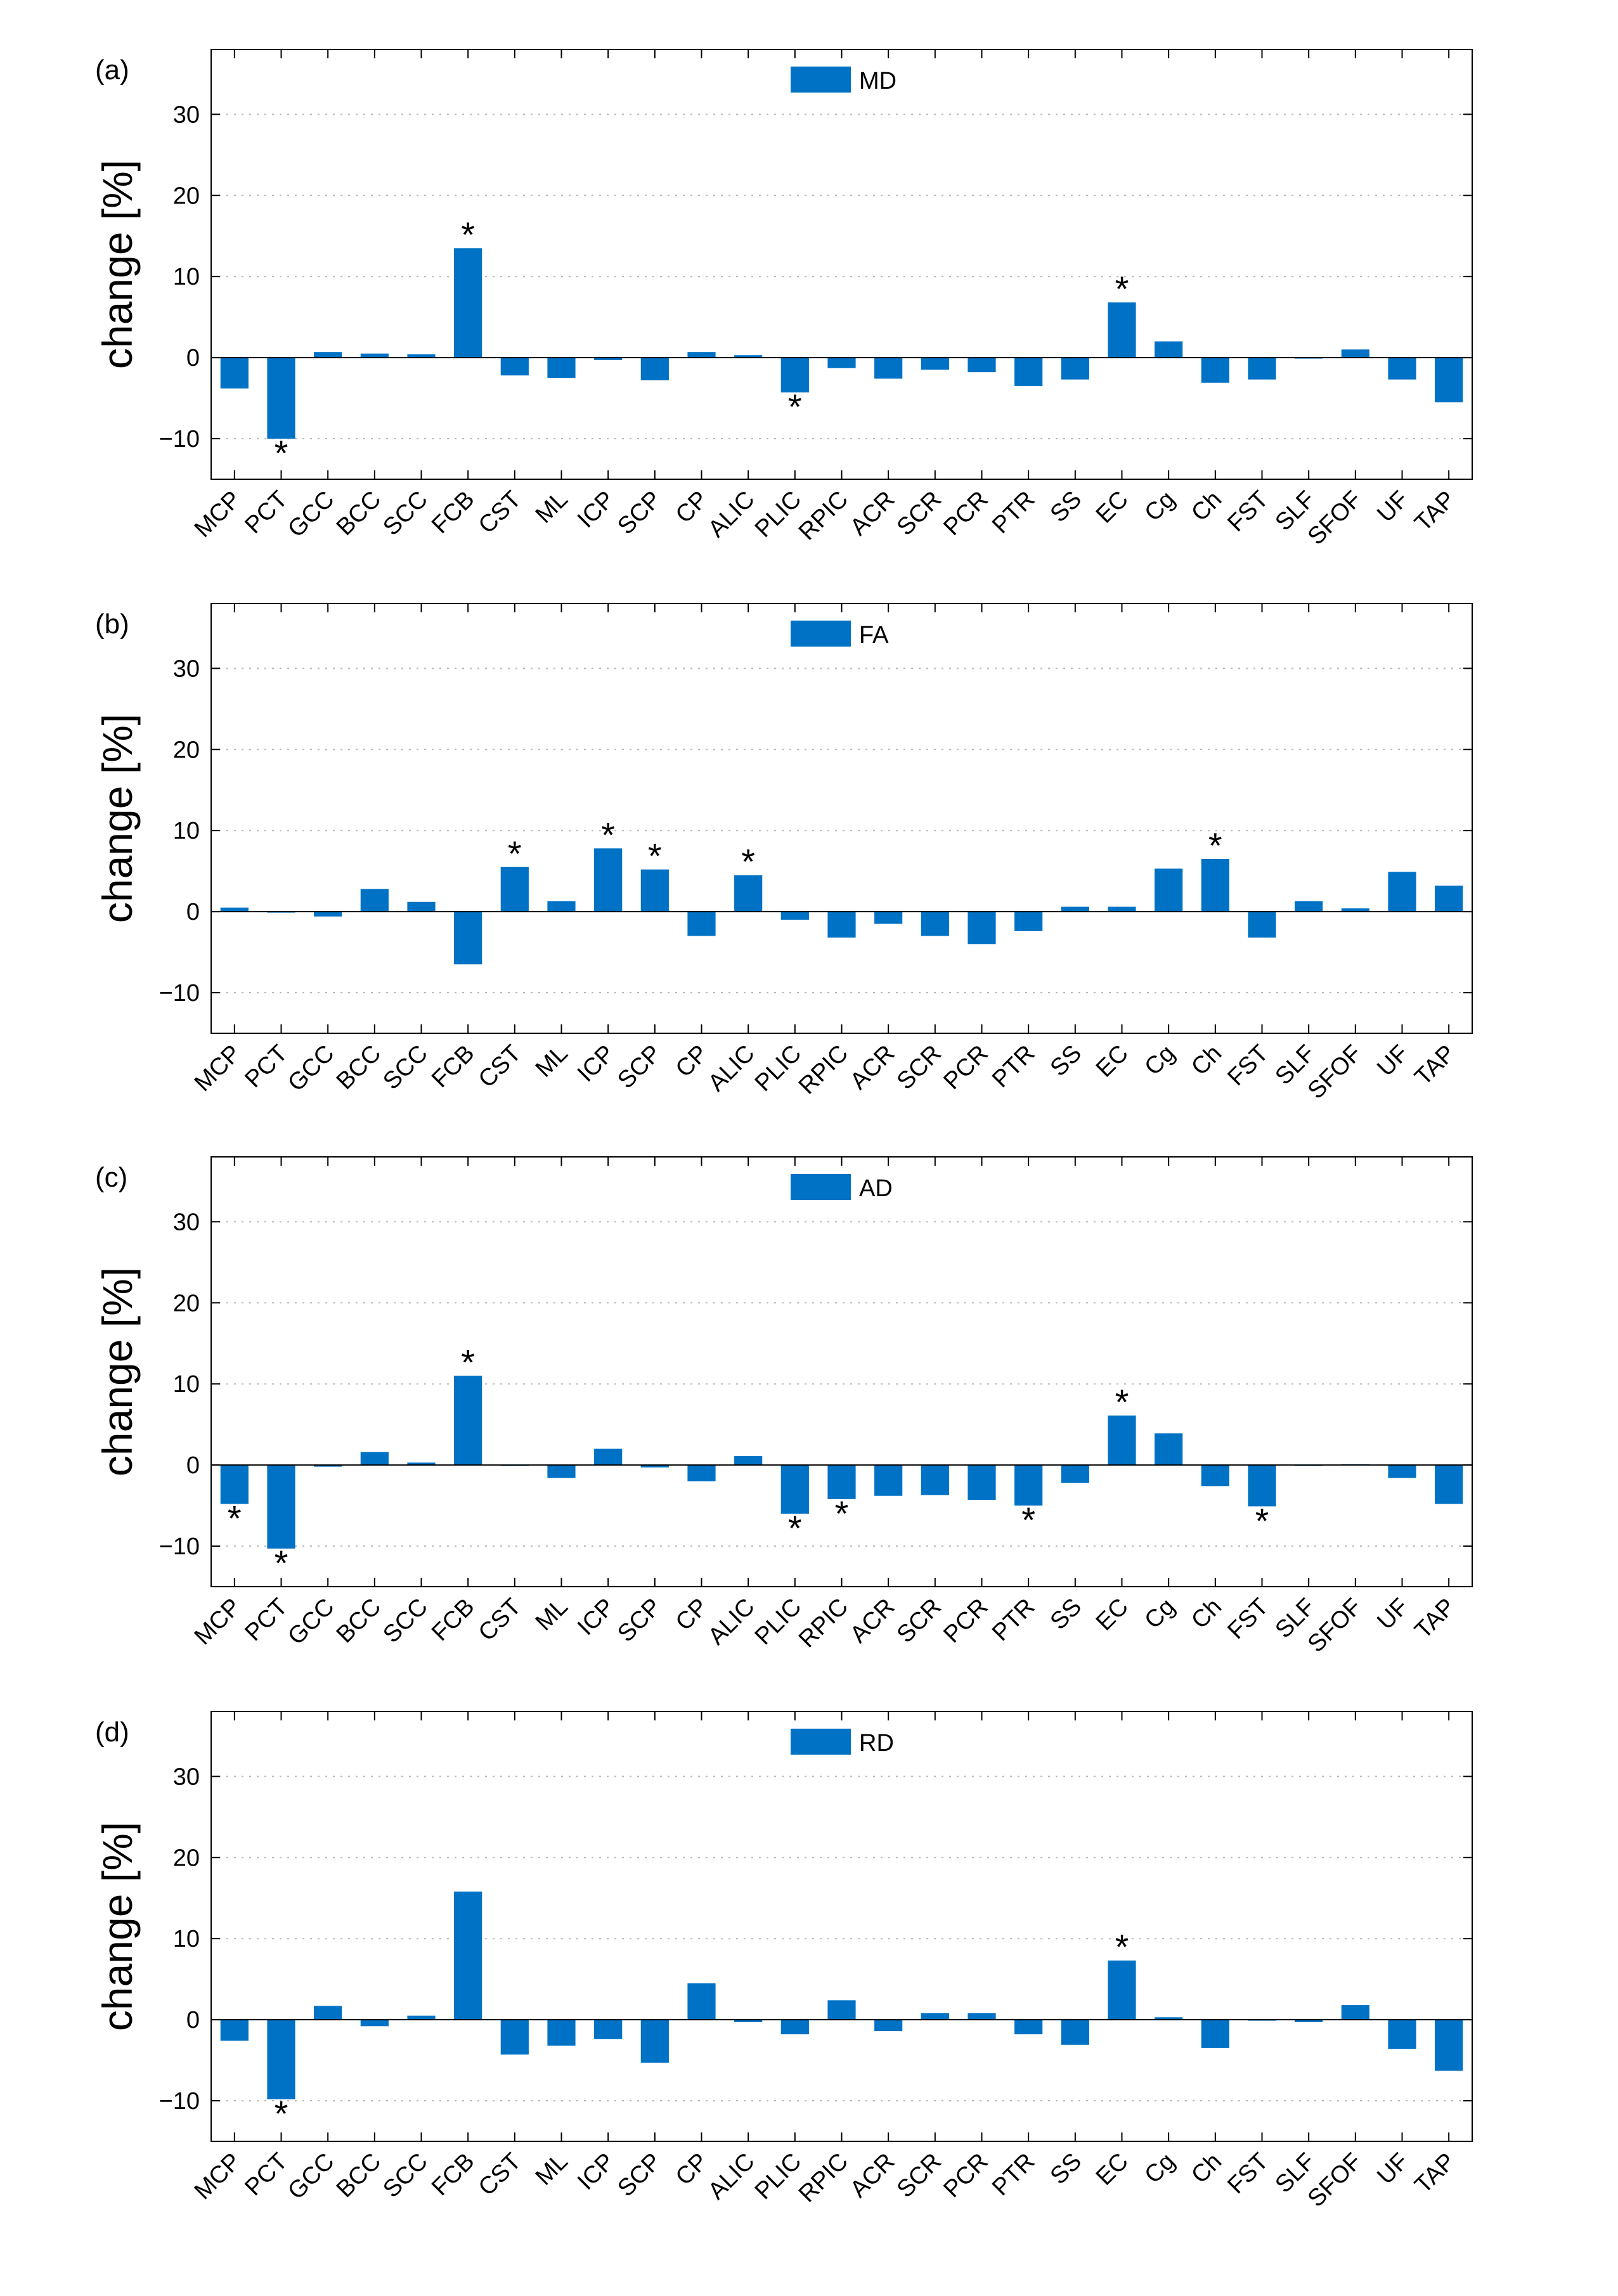  Describe the element at coordinates (218, 2176) in the screenshot. I see `x-tick-label: MCP` at that location.